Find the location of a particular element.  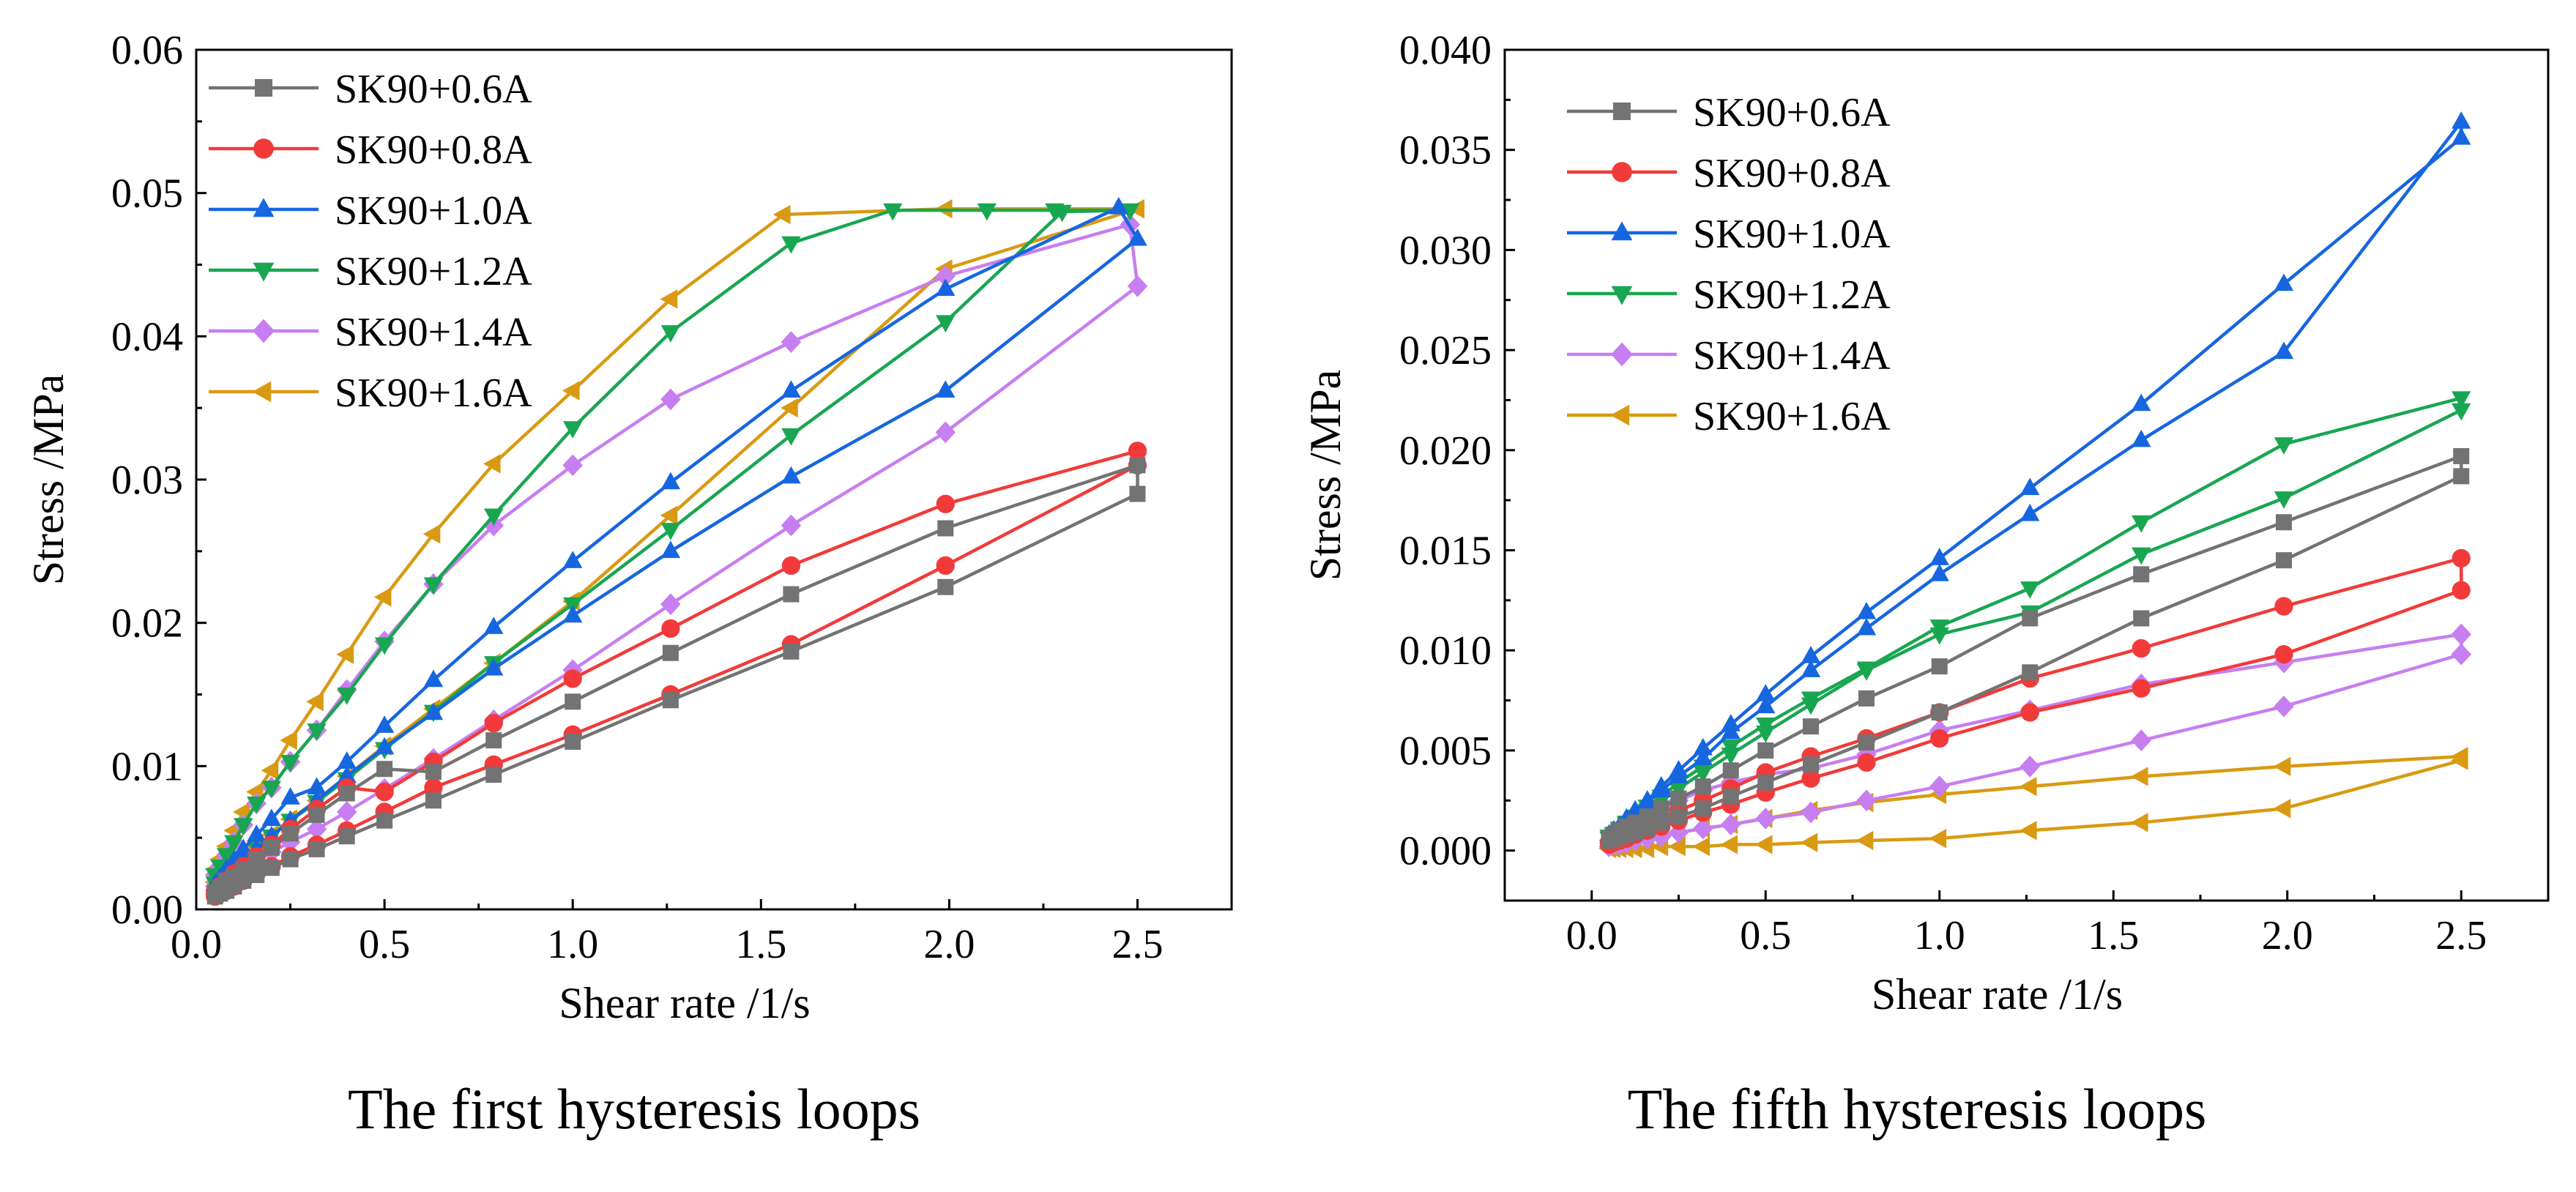

chart-2-y-tick-label: 0.025 is located at coordinates (1445, 350).